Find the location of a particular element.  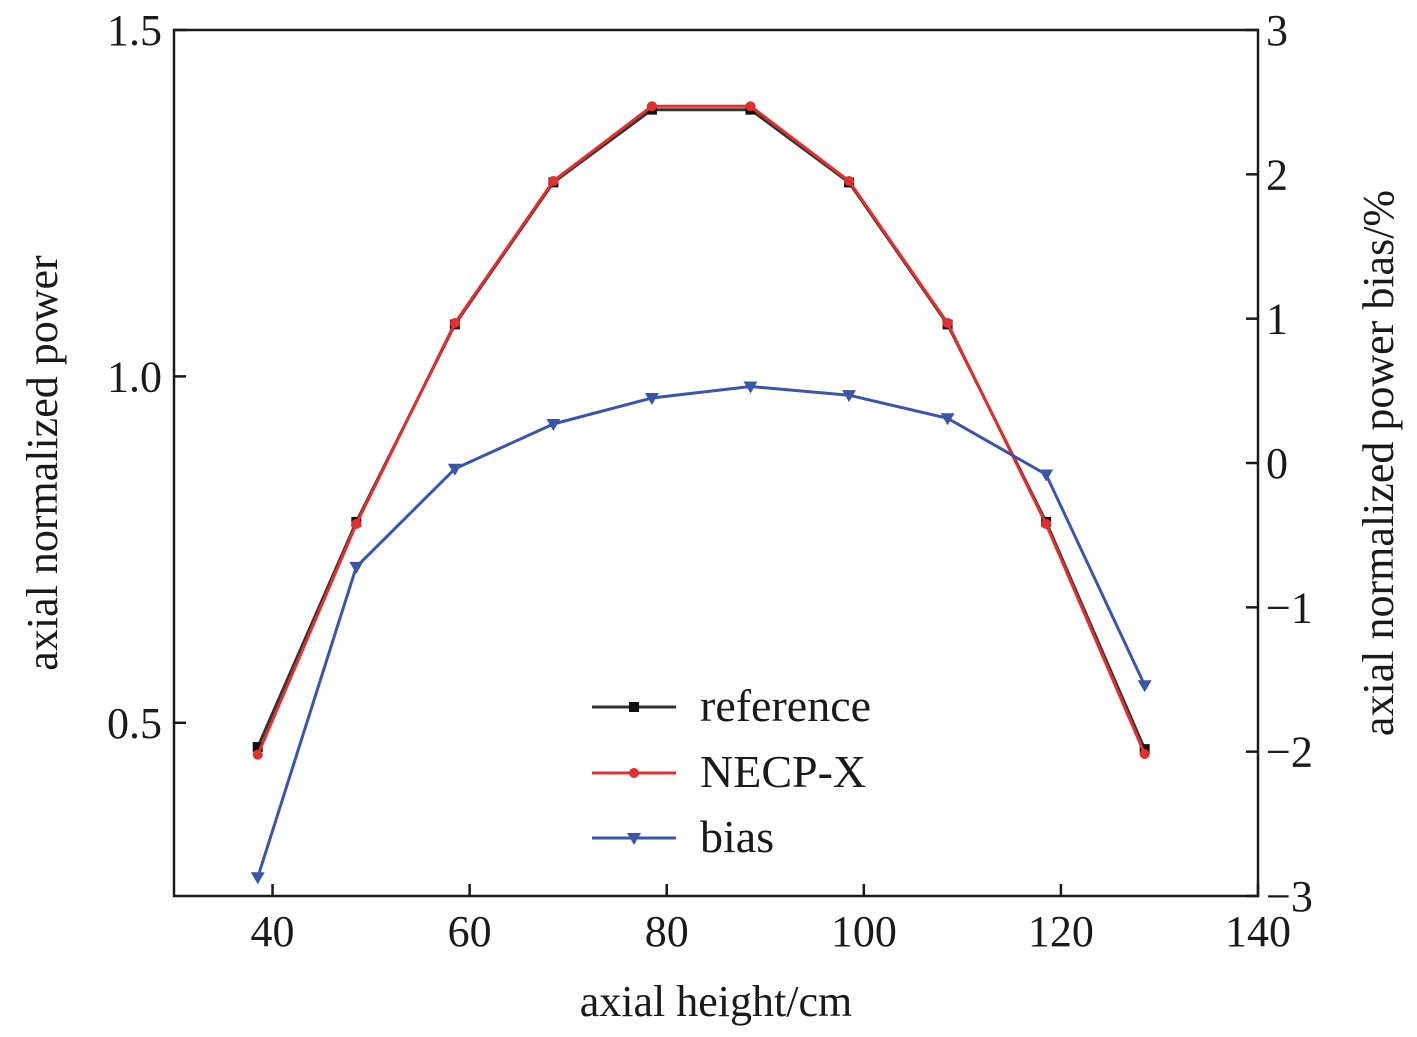

legend-label-bias: bias is located at coordinates (737, 836).